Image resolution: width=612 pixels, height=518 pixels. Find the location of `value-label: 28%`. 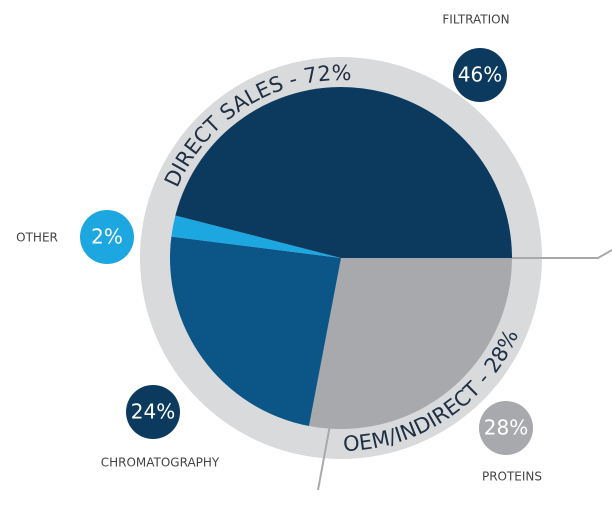

value-label: 28% is located at coordinates (506, 428).